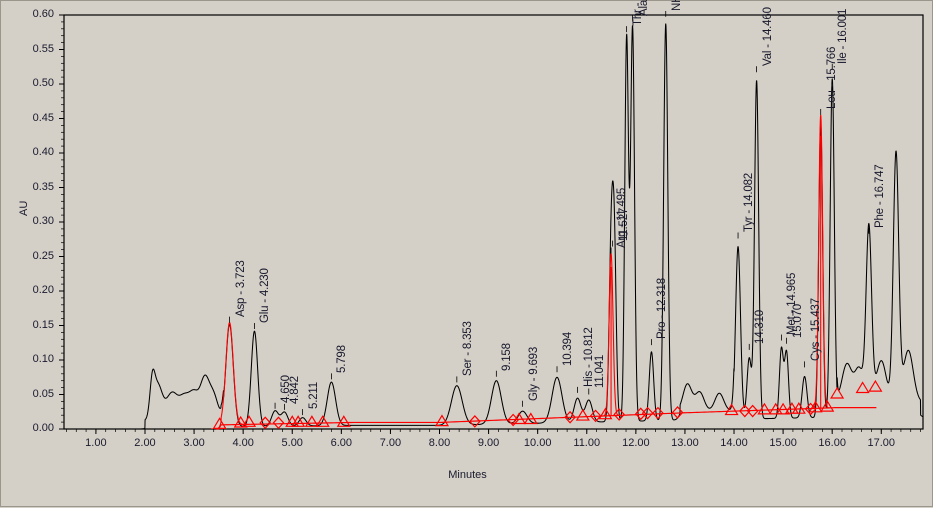 Image resolution: width=933 pixels, height=508 pixels. What do you see at coordinates (43, 48) in the screenshot?
I see `y-tick-label: 0.55` at bounding box center [43, 48].